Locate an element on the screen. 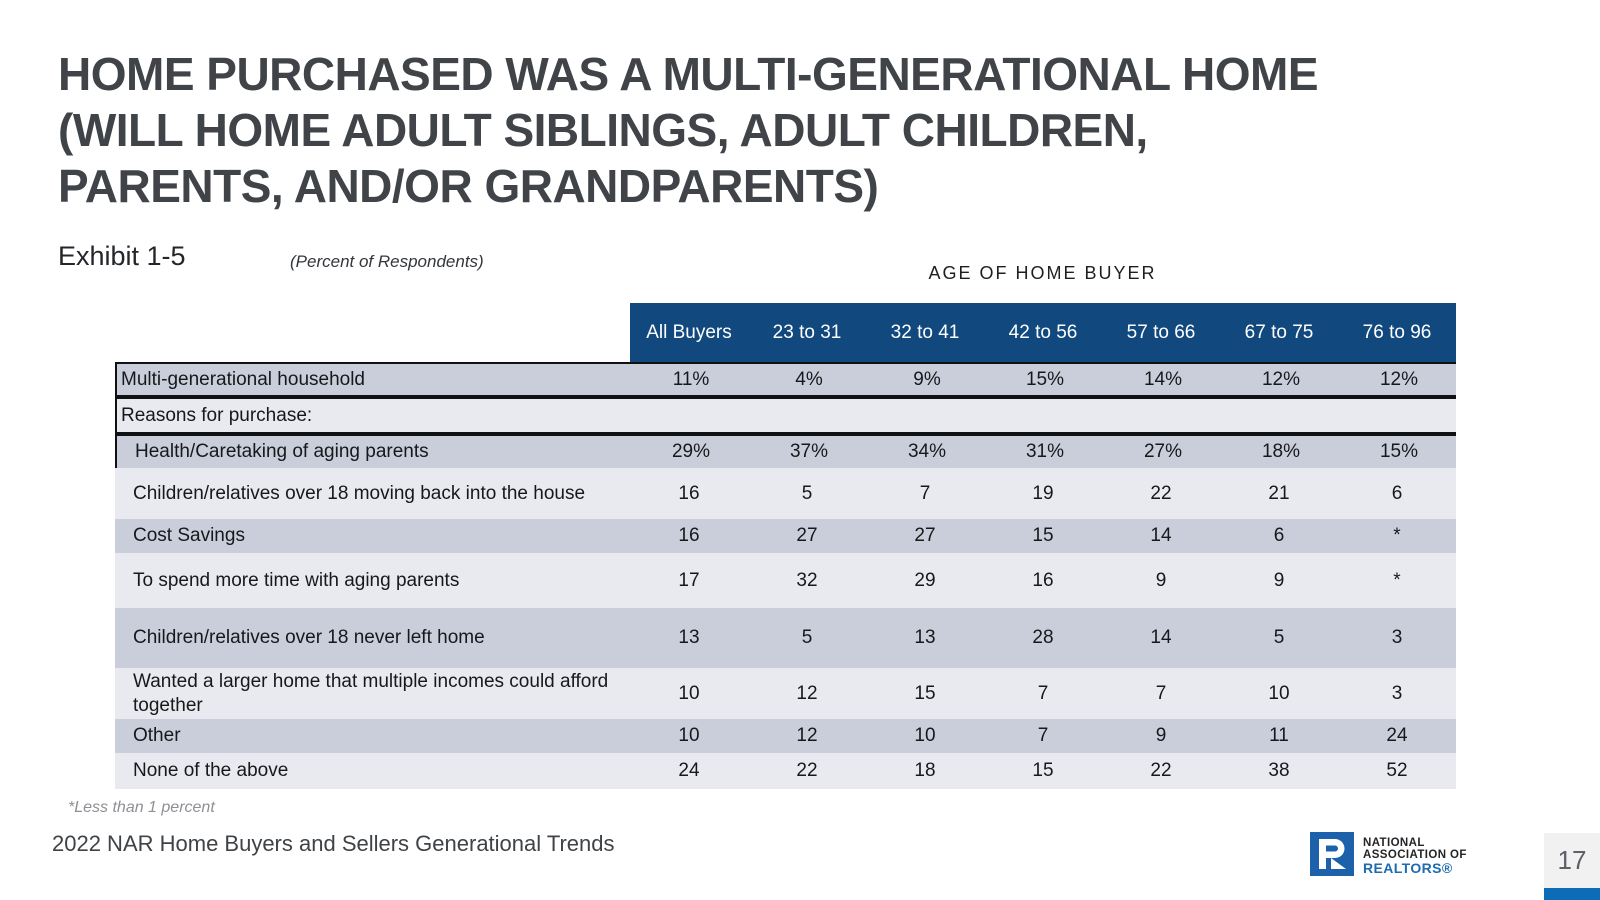  row-label: Multi-generational household is located at coordinates (243, 379).